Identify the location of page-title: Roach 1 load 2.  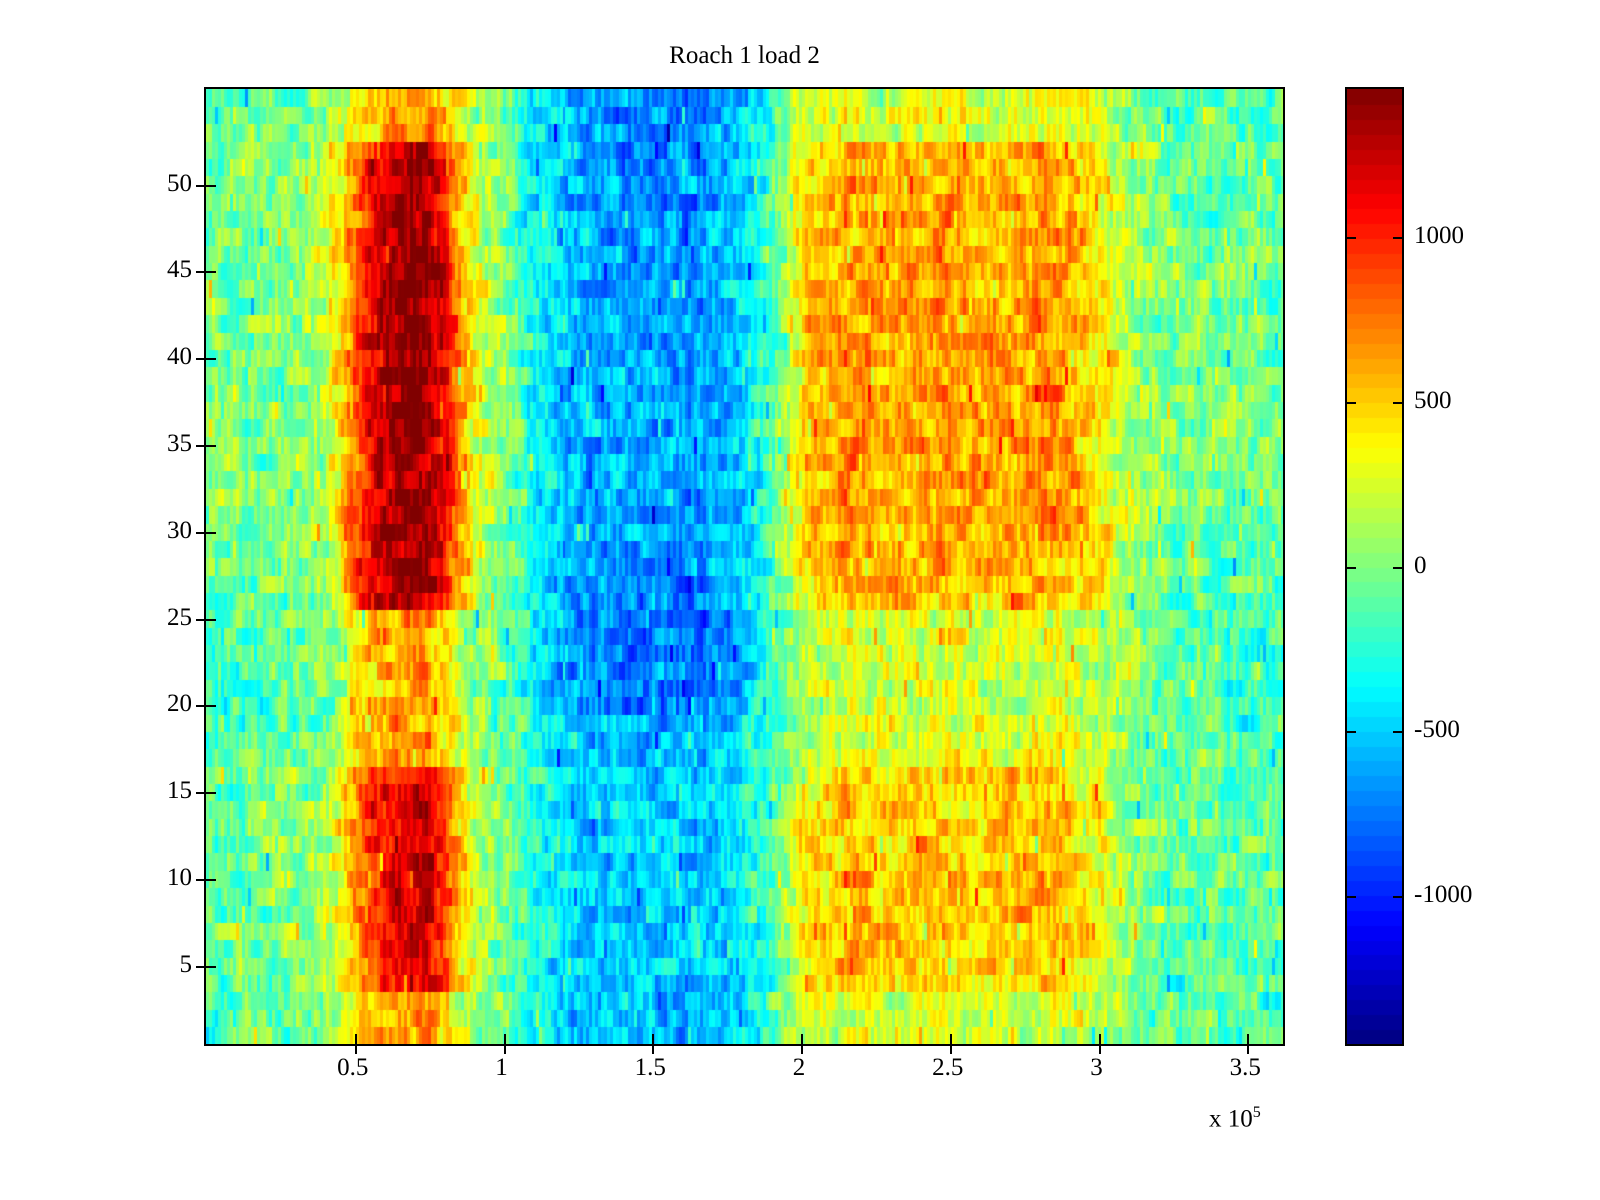
(744, 55).